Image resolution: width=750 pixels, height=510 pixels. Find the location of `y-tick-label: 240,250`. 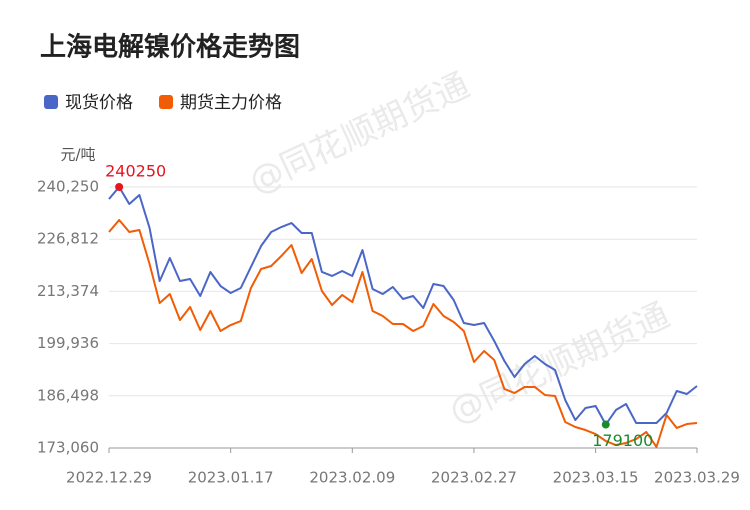

y-tick-label: 240,250 is located at coordinates (68, 187).